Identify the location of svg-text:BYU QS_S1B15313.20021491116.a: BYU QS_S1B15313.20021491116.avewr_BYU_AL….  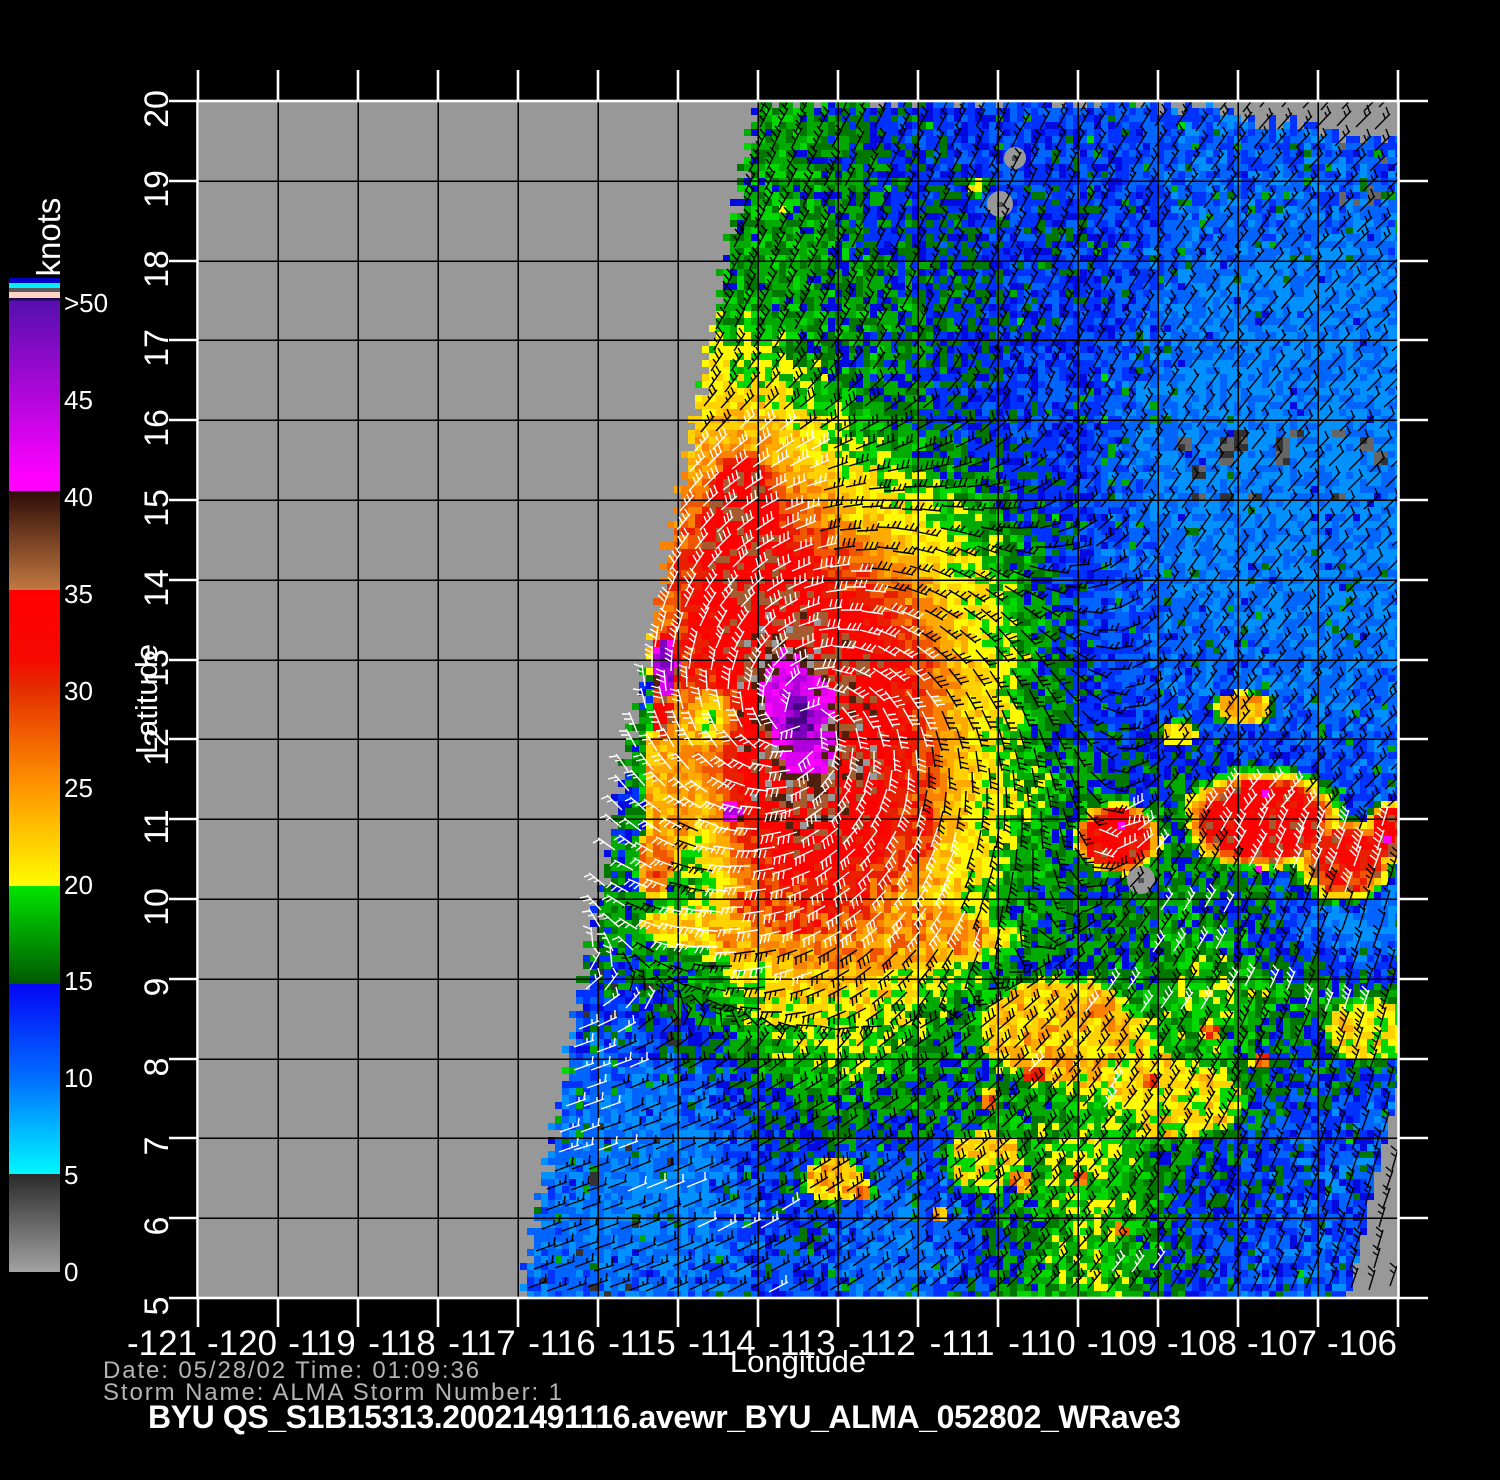
(664, 1417).